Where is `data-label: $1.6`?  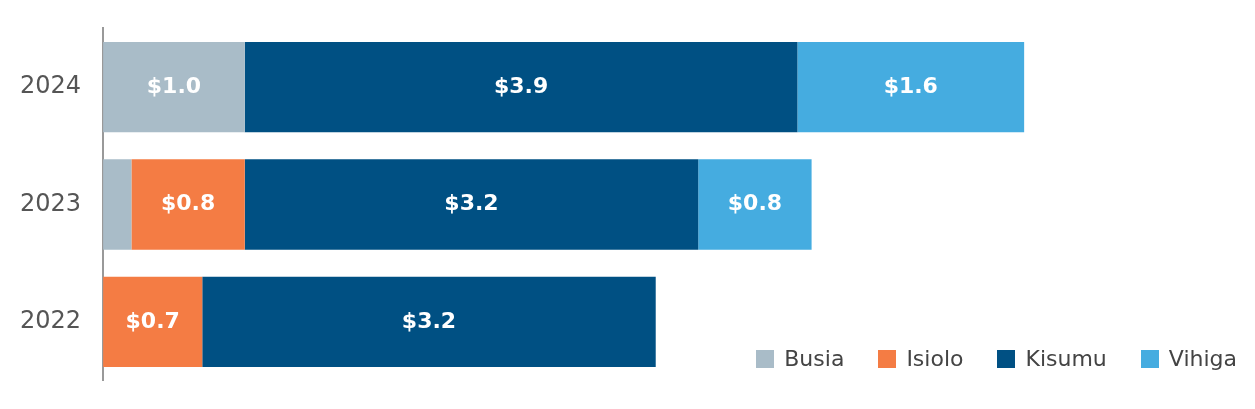
data-label: $1.6 is located at coordinates (910, 85).